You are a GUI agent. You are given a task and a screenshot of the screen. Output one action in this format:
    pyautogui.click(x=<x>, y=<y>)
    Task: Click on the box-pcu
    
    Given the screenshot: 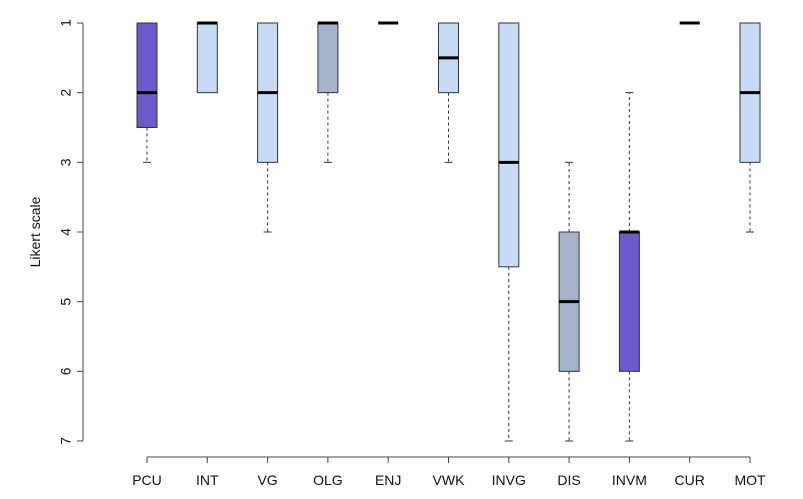 What is the action you would take?
    pyautogui.click(x=147, y=92)
    